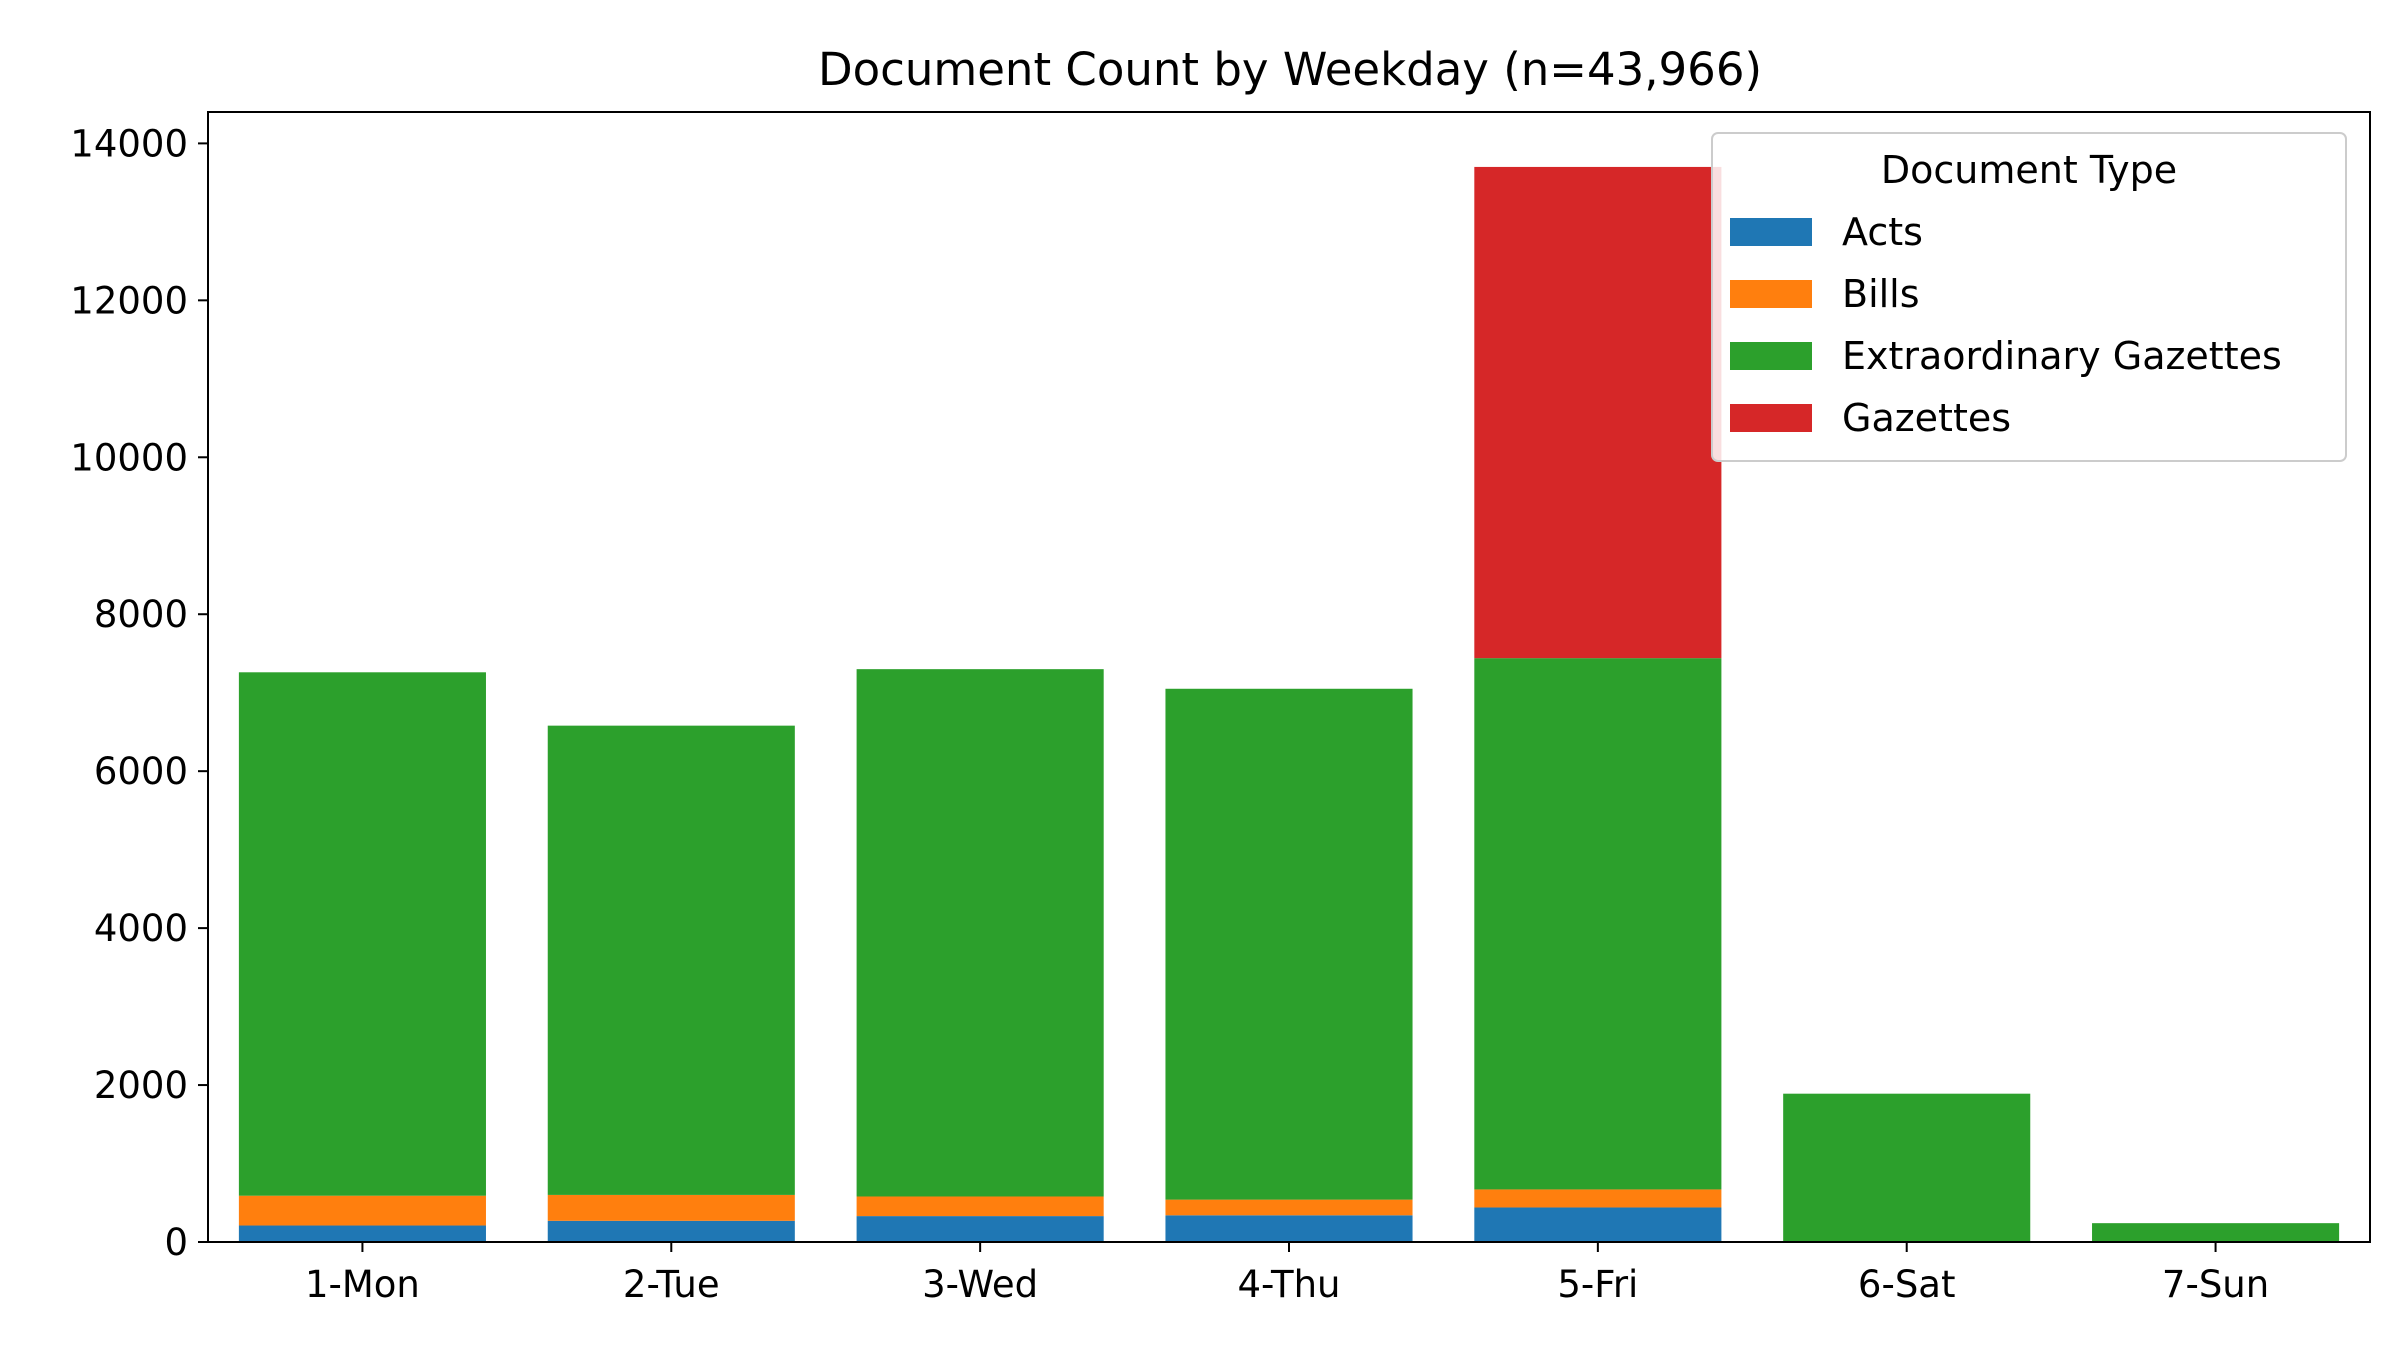  Describe the element at coordinates (1598, 924) in the screenshot. I see `bar-extraordinary-gazettes-5-fri` at that location.